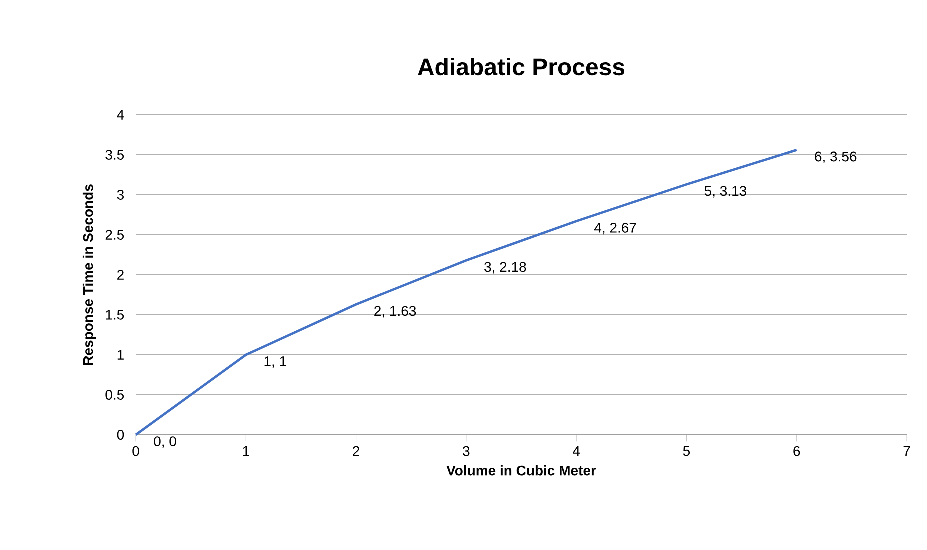  Describe the element at coordinates (505, 268) in the screenshot. I see `data-label: 3, 2.18` at that location.